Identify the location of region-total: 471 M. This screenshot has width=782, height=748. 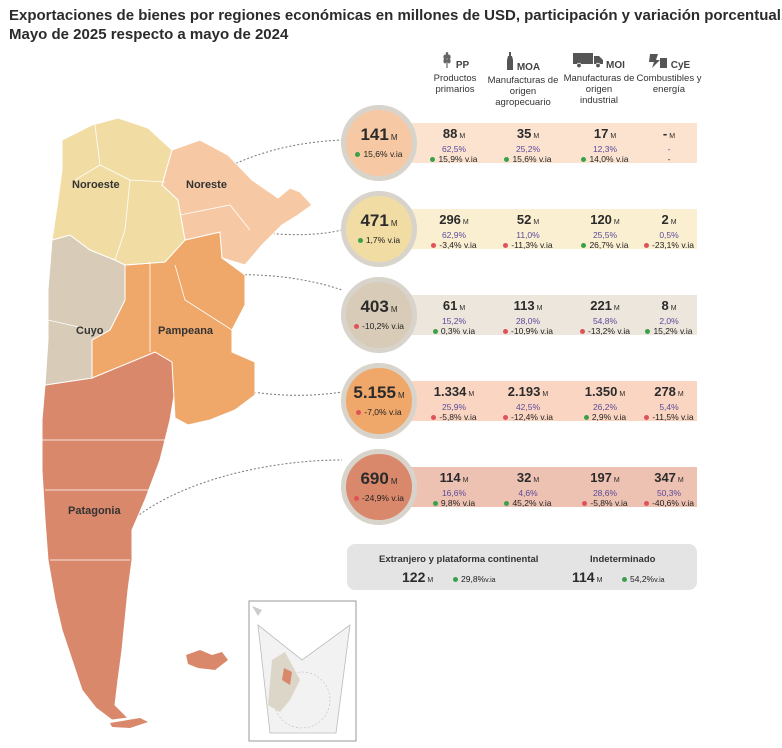
(379, 222).